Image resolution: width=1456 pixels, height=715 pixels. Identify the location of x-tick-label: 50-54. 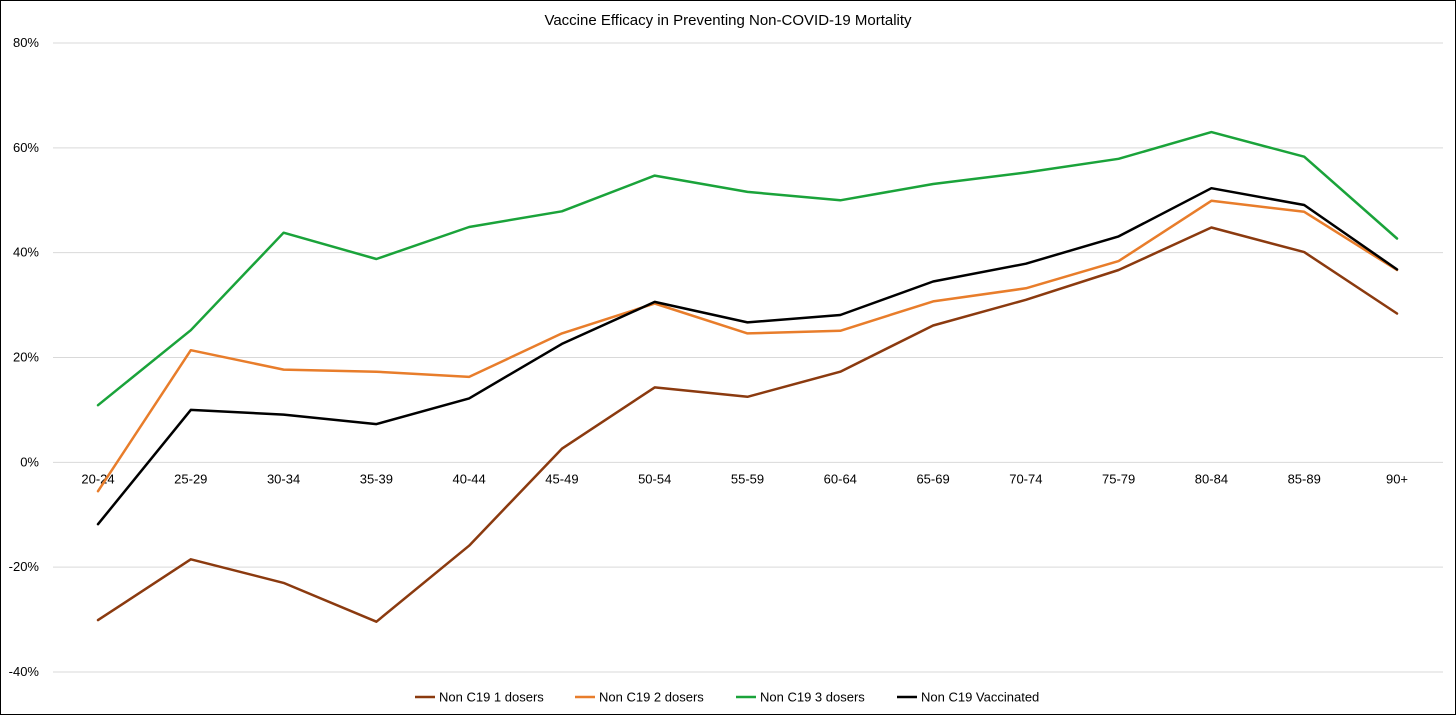
(654, 478).